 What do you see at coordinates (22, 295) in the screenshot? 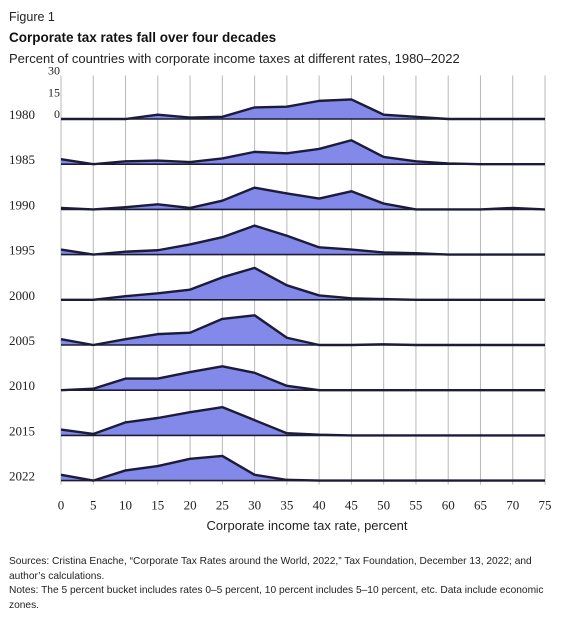
I see `row-label-2000: 2000` at bounding box center [22, 295].